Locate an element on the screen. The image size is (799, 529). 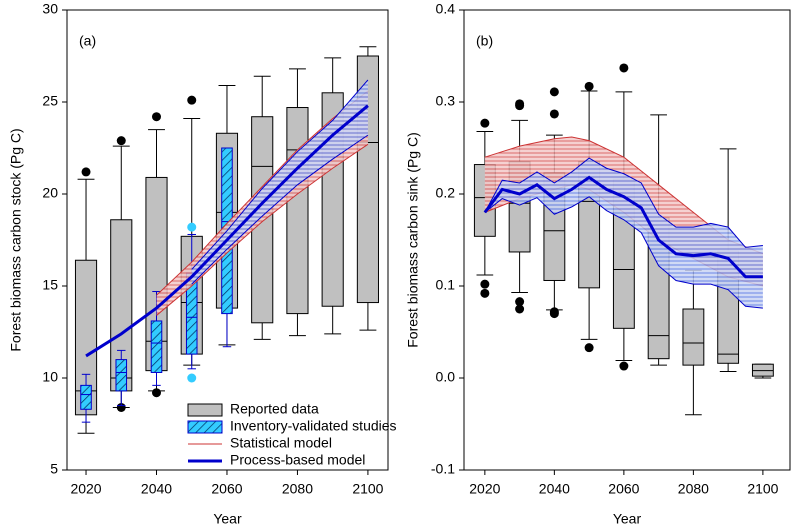
y-tick-label: 0.0 is located at coordinates (446, 377).